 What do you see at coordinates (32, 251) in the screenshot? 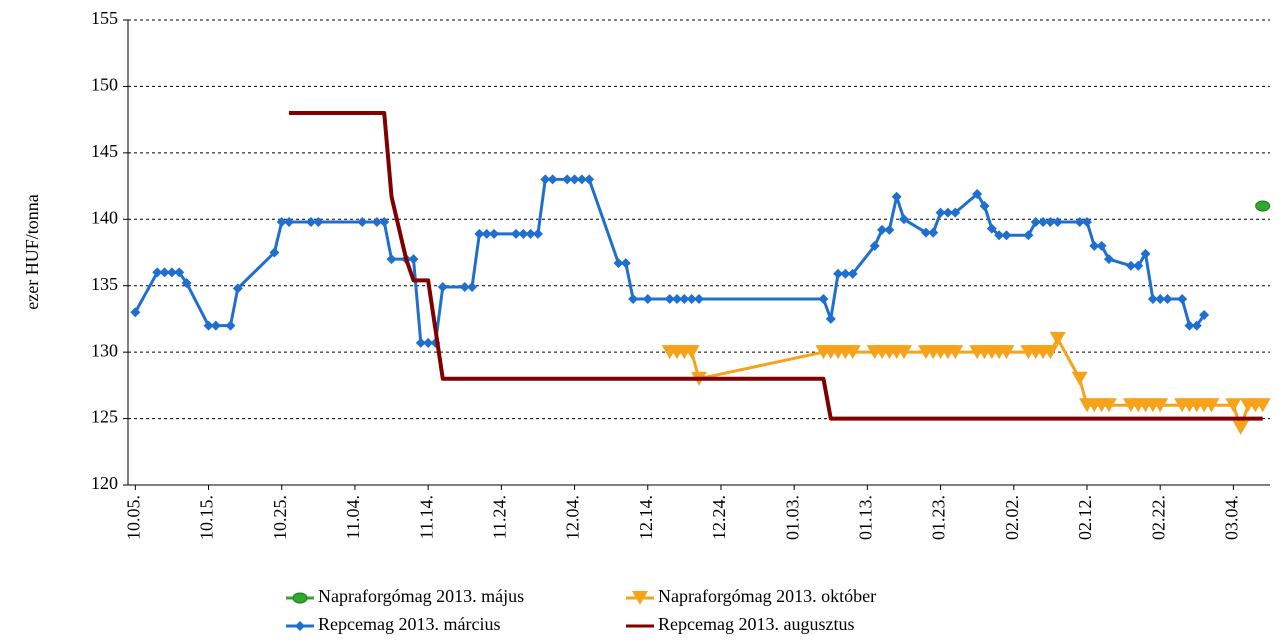
I see `y-axis-label: ezer HUF/tonna` at bounding box center [32, 251].